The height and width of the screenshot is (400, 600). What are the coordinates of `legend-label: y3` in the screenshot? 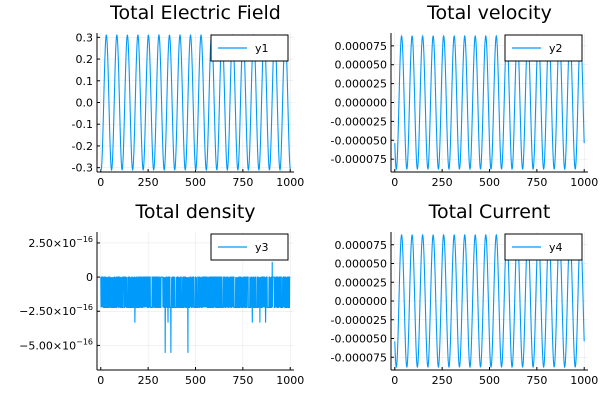 It's located at (262, 247).